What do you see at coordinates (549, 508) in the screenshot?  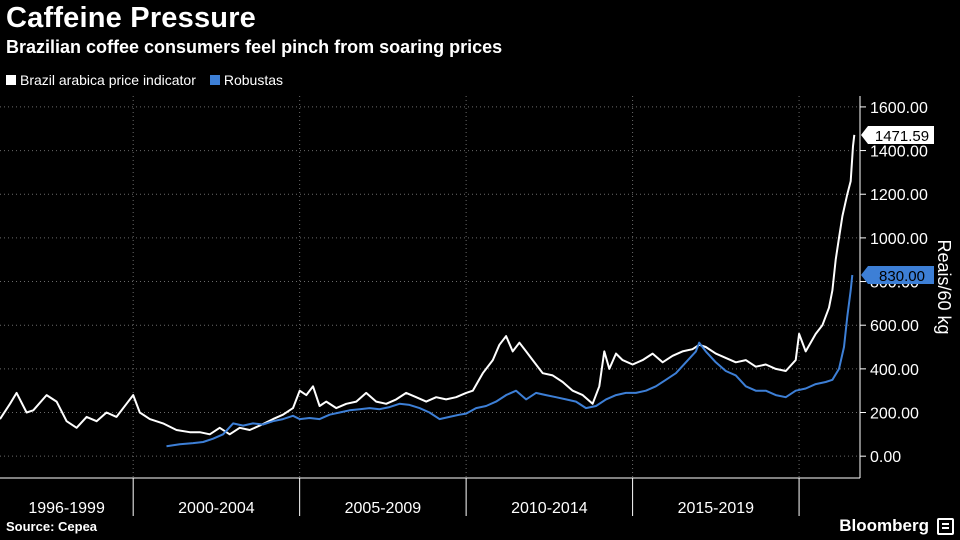 I see `x-group-label: 2010-2014` at bounding box center [549, 508].